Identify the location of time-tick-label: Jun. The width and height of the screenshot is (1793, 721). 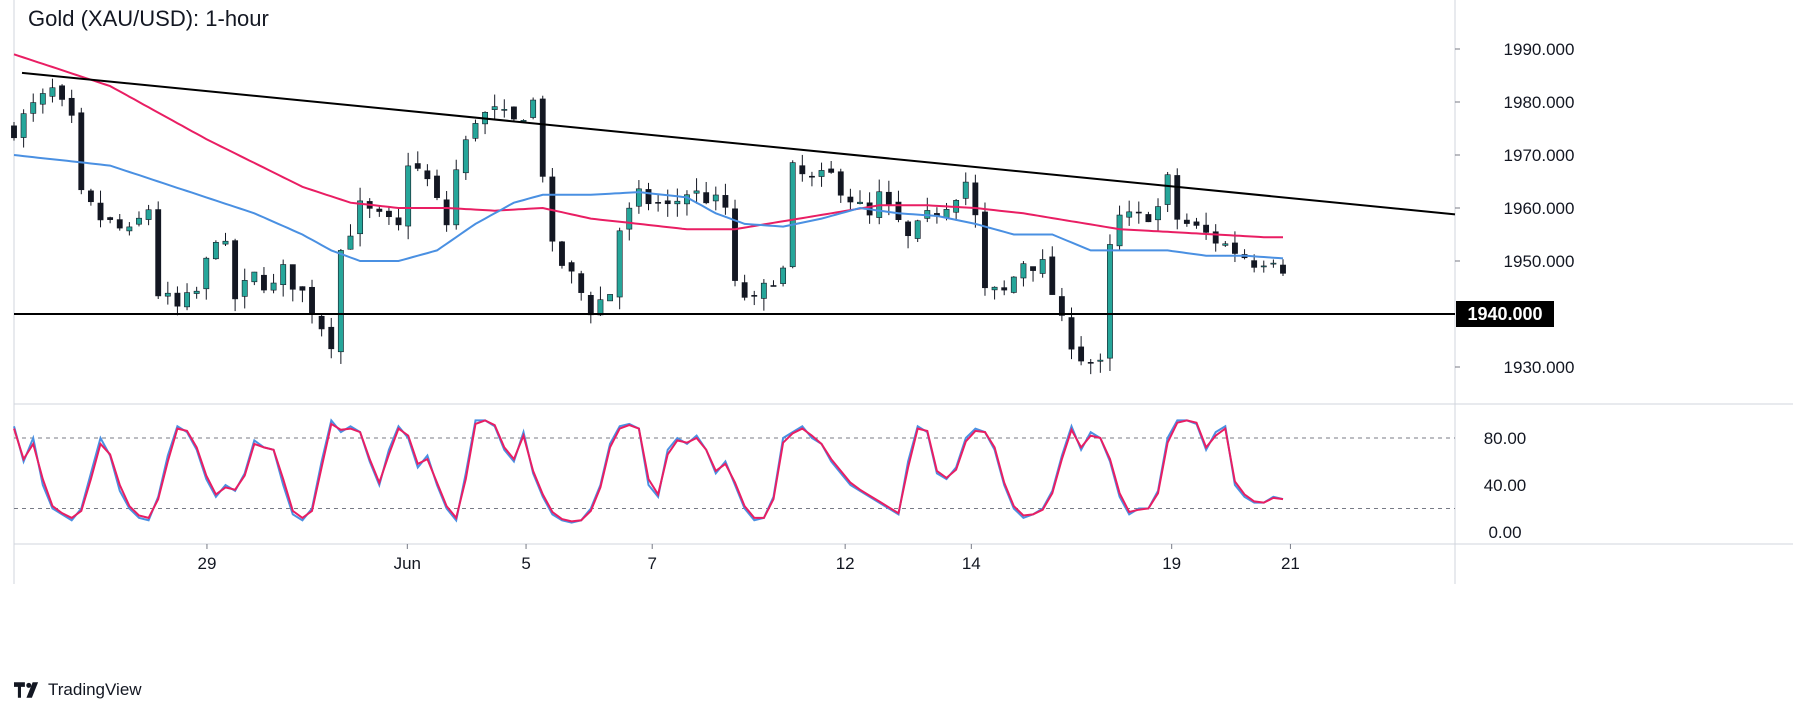
(407, 563).